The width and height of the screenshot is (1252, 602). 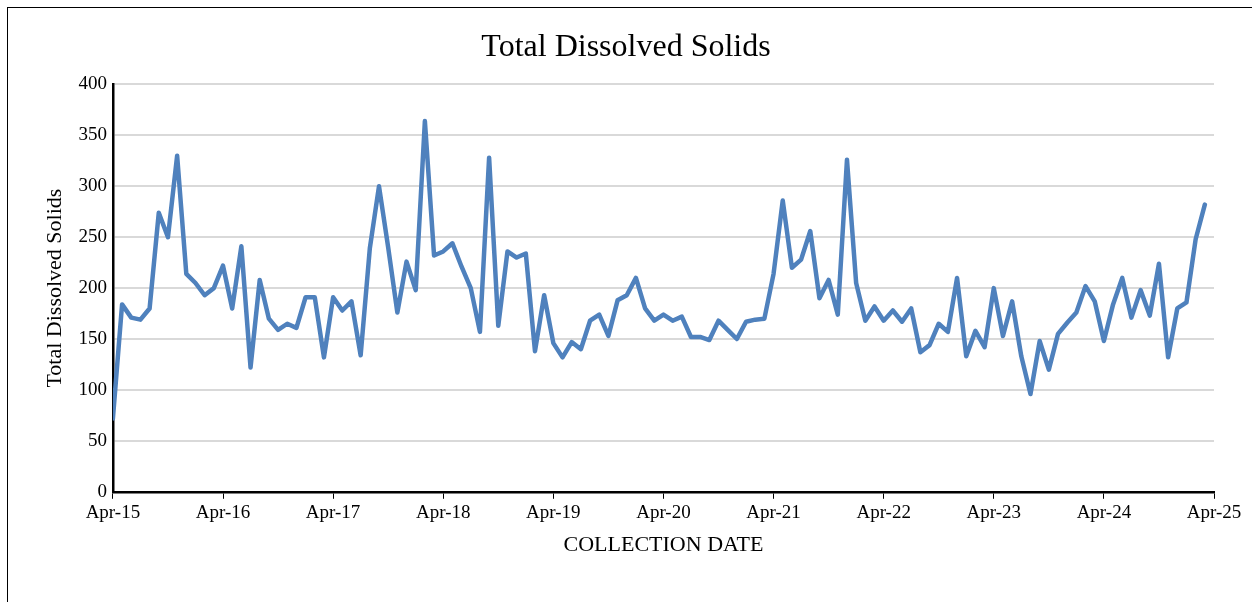 I want to click on x-tick-label: Apr-18, so click(x=443, y=512).